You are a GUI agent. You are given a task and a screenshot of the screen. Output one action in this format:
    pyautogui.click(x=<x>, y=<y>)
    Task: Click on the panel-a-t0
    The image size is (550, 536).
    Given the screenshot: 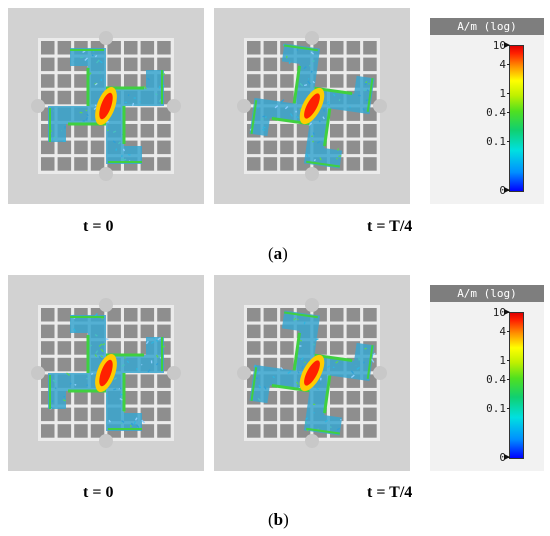 What is the action you would take?
    pyautogui.click(x=106, y=106)
    